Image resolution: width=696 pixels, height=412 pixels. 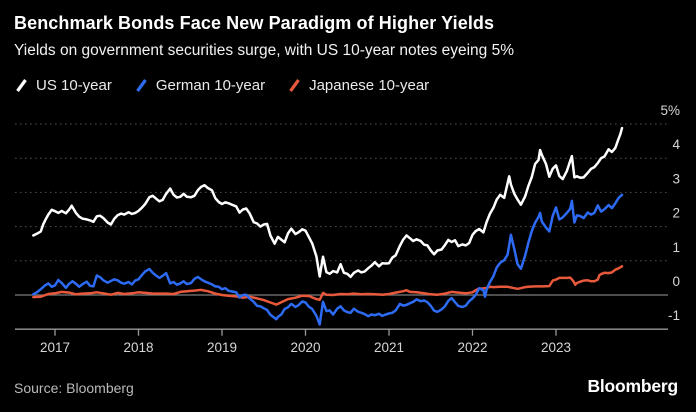 I want to click on series-line-japanese-10-year, so click(x=328, y=285).